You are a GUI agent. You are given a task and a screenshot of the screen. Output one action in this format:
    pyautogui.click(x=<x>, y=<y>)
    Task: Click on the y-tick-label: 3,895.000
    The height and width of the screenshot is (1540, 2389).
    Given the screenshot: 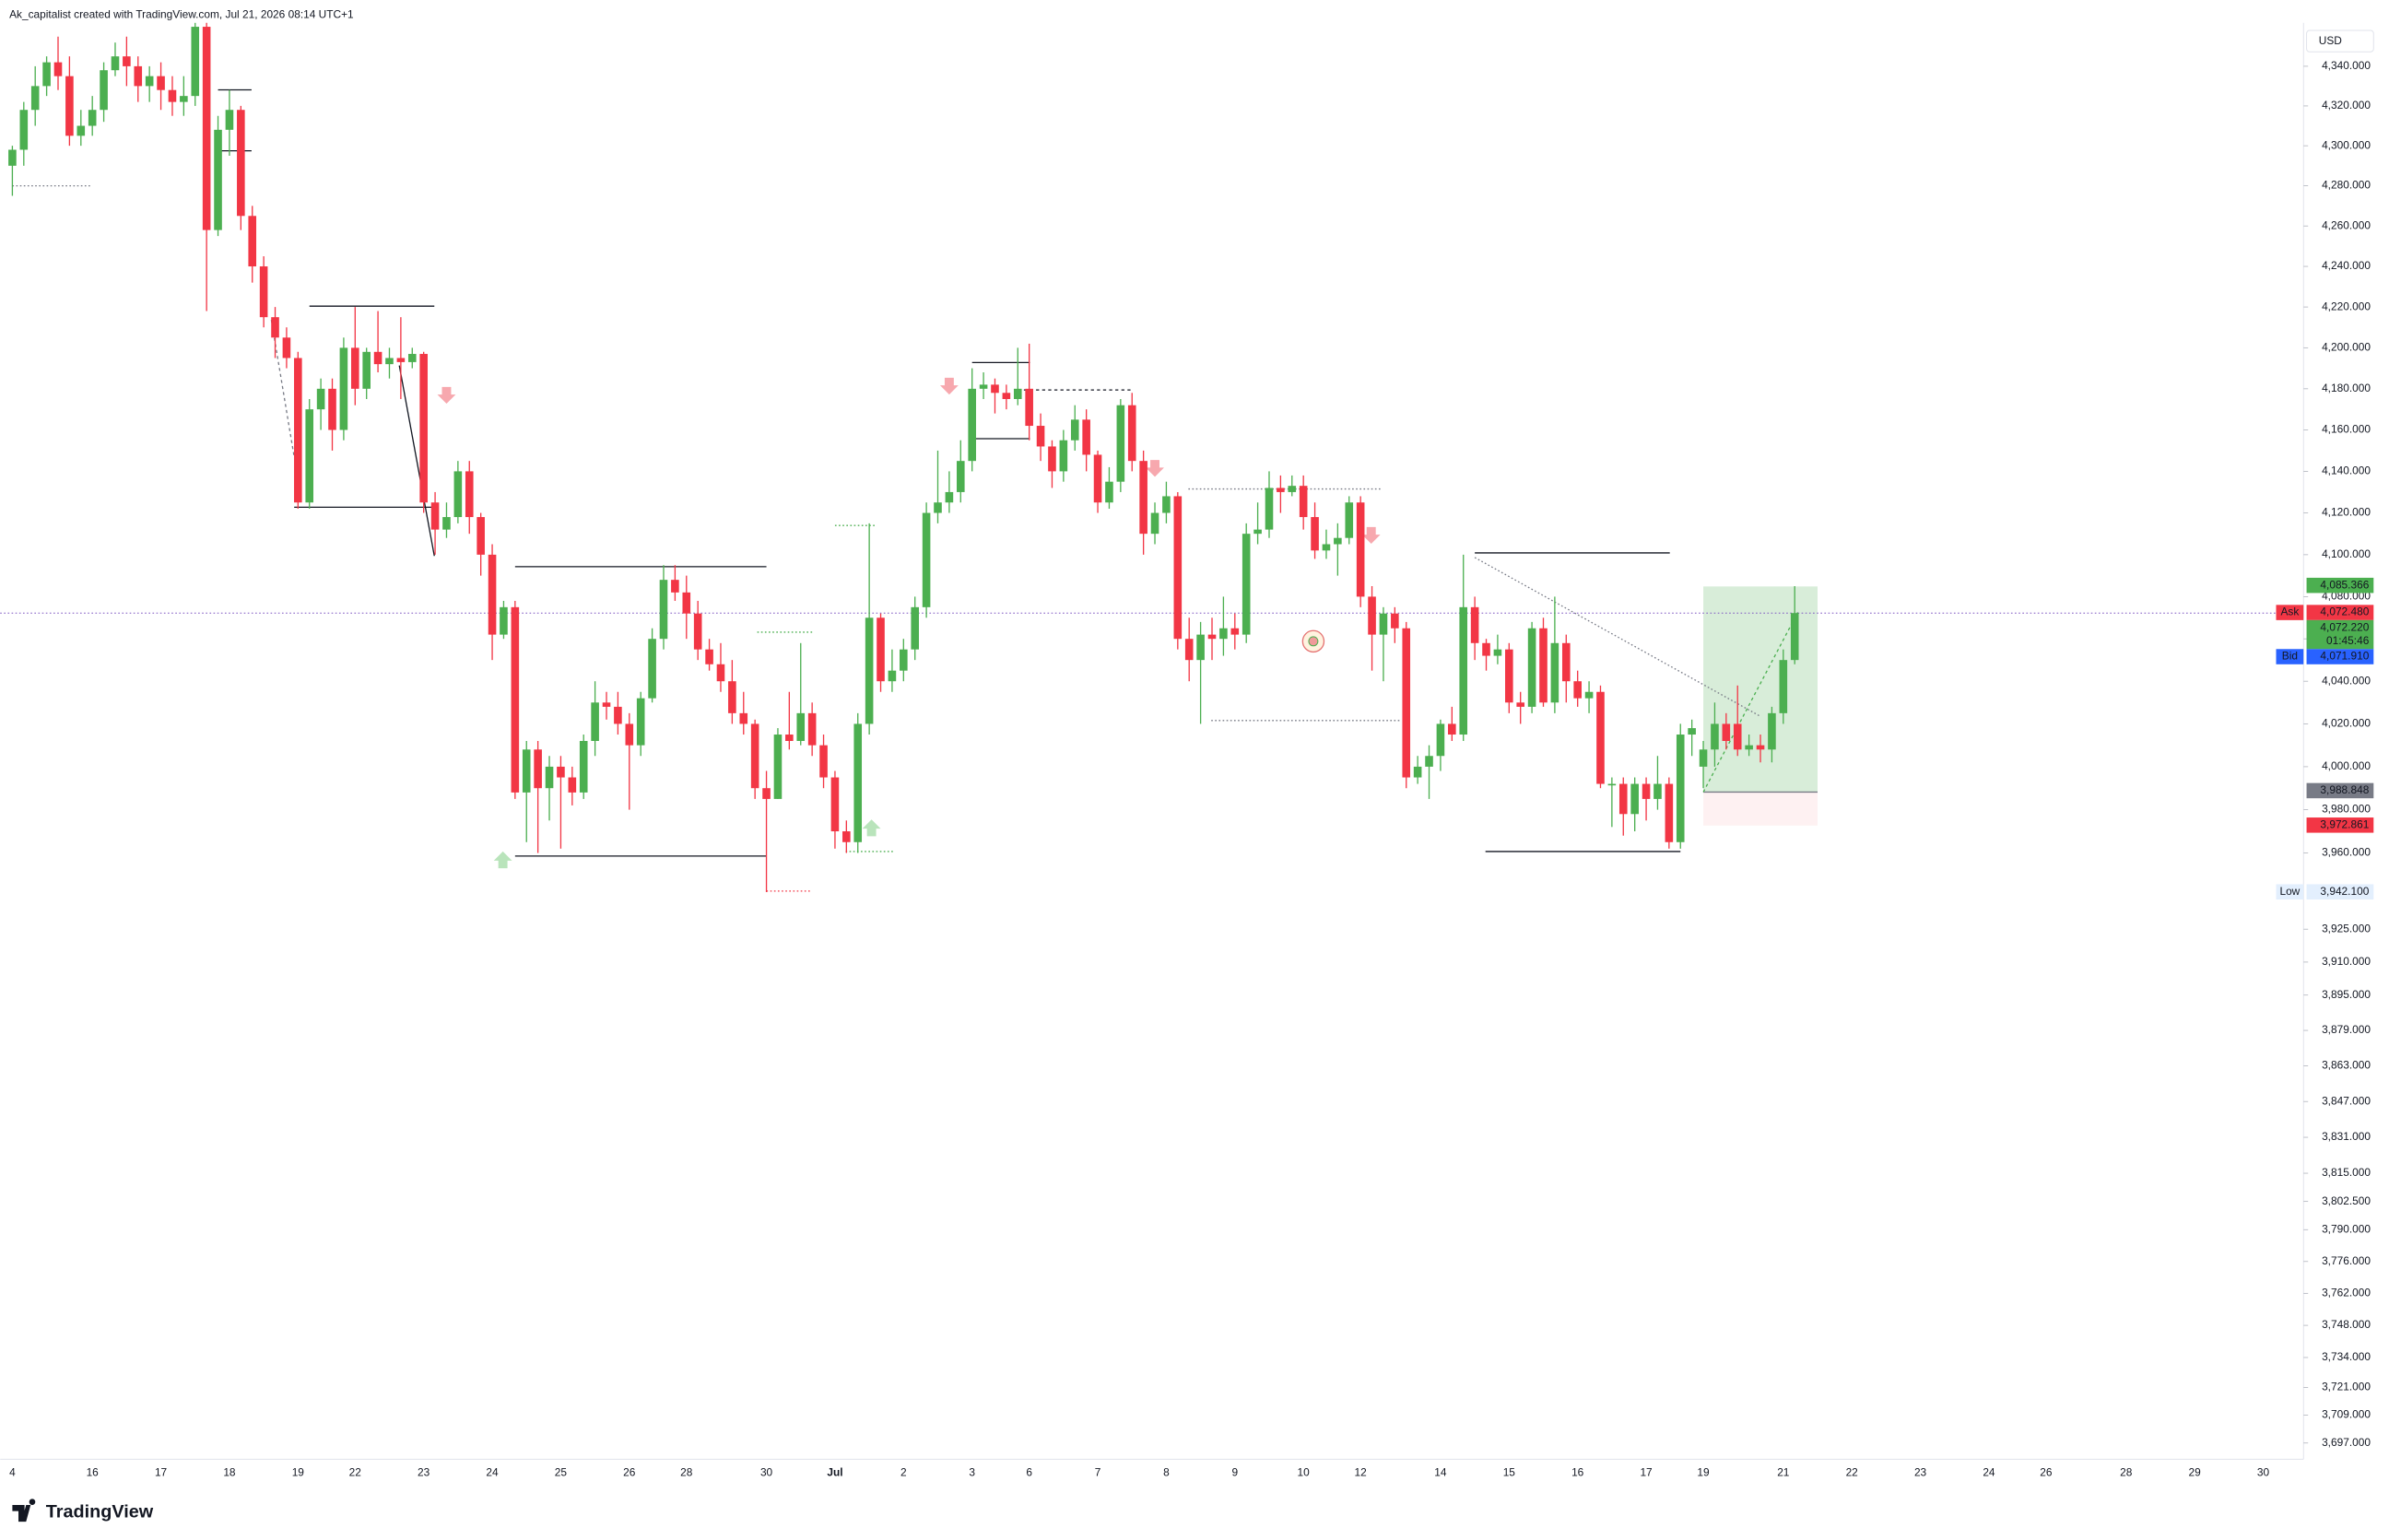 What is the action you would take?
    pyautogui.click(x=2346, y=994)
    